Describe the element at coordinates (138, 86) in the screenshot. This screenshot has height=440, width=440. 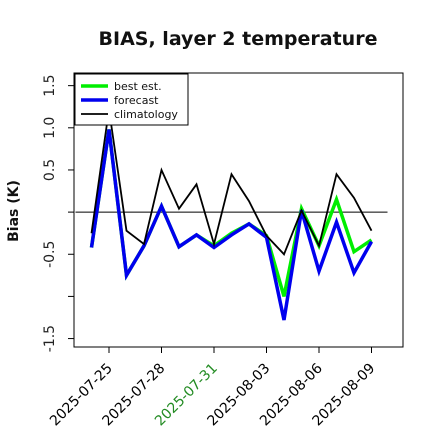
I see `legend-label-best-est: best est.` at that location.